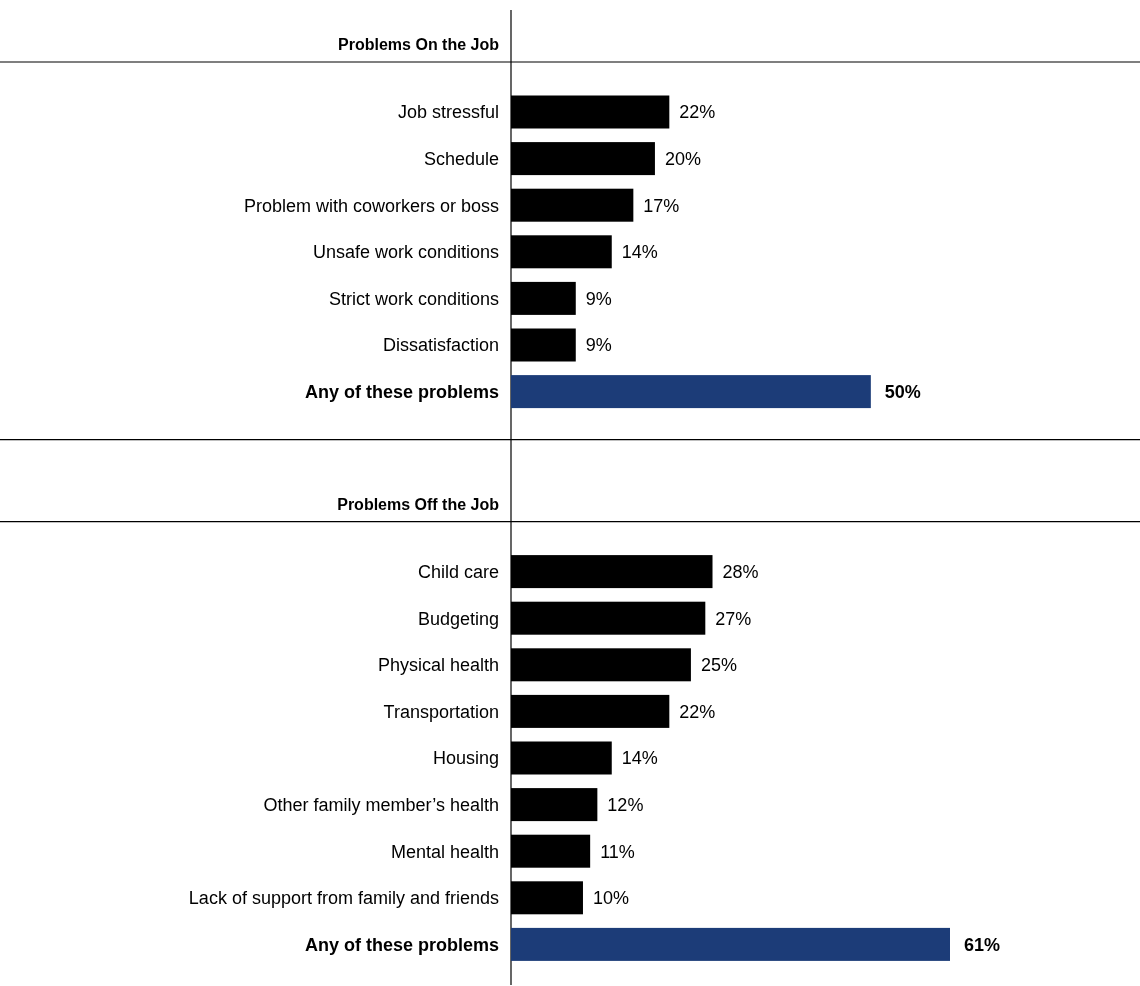 The width and height of the screenshot is (1140, 986). Describe the element at coordinates (902, 391) in the screenshot. I see `data-label: 50%` at that location.